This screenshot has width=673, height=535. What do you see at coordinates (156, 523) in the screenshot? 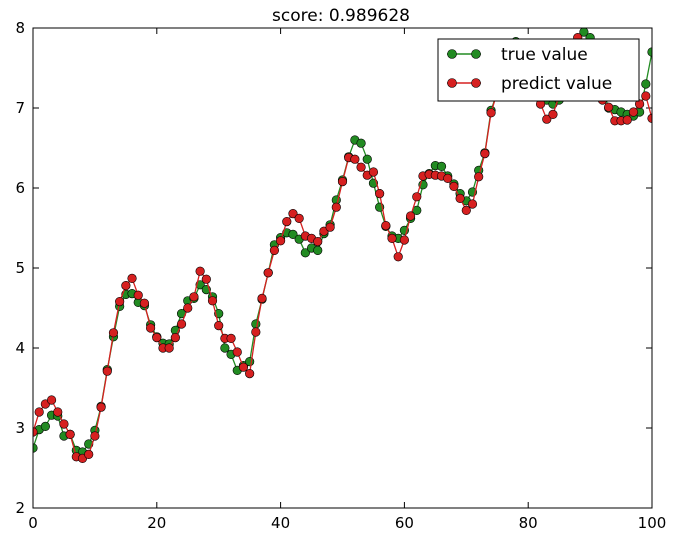
I see `x-tick-label: 20` at bounding box center [156, 523].